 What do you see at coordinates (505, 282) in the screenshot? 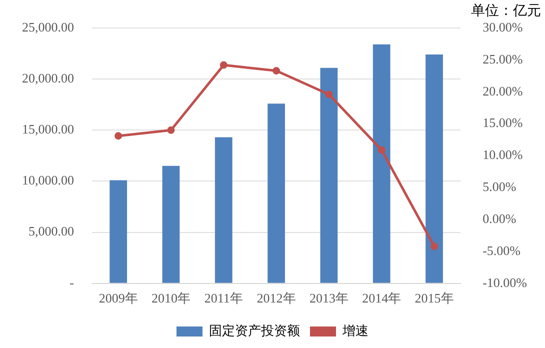
I see `y2-tick-label: -10.00%` at bounding box center [505, 282].